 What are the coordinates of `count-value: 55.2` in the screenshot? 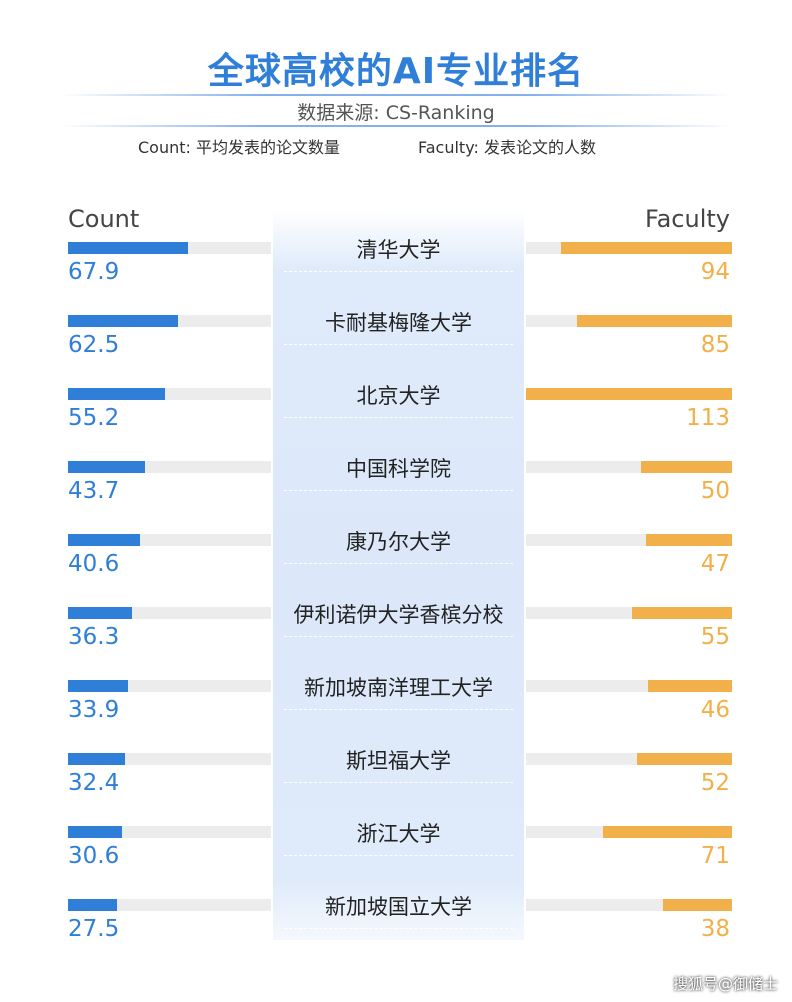 It's located at (94, 418).